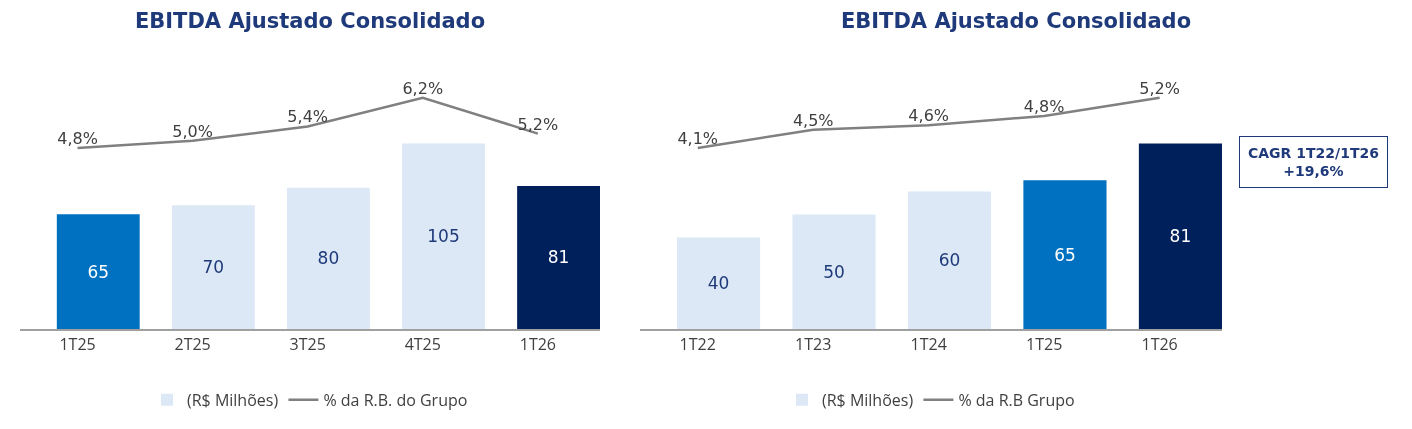  I want to click on data-label: 80, so click(328, 258).